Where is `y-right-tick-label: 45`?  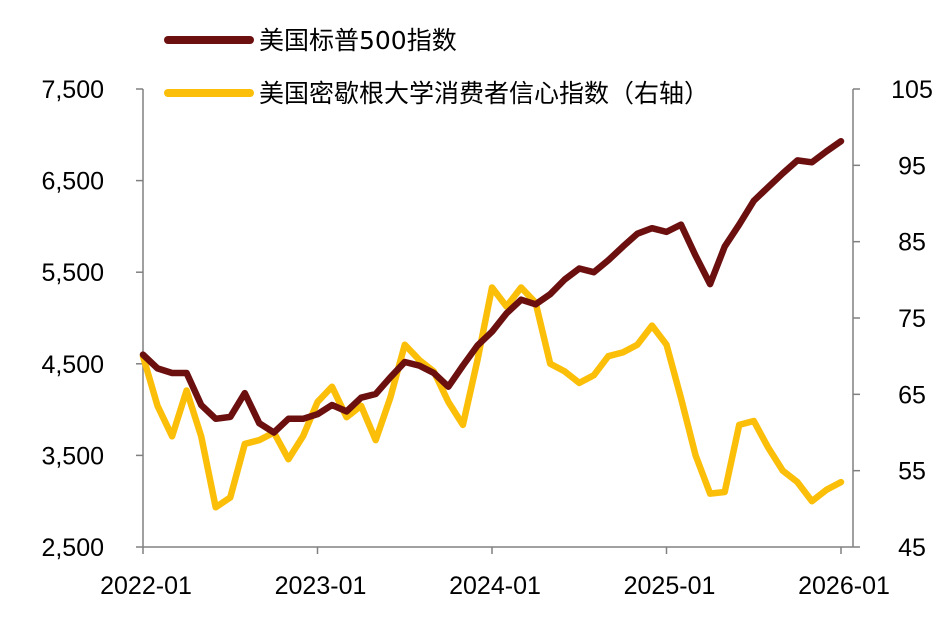 y-right-tick-label: 45 is located at coordinates (912, 548).